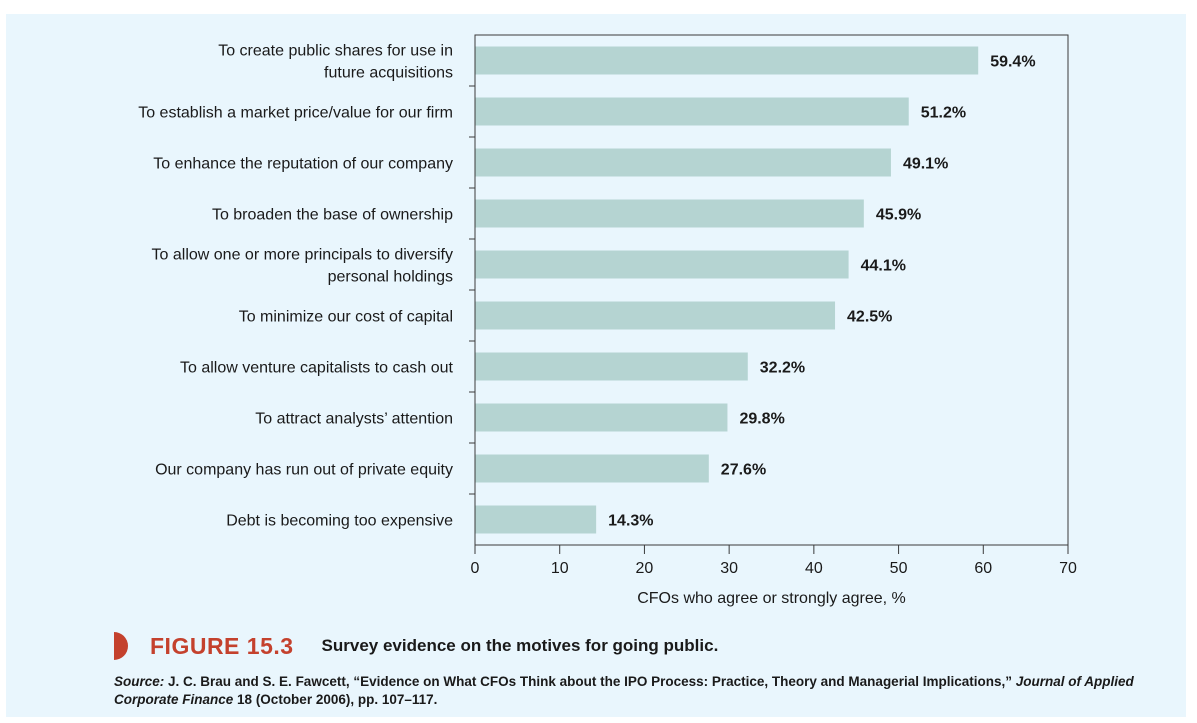 The height and width of the screenshot is (723, 1197). I want to click on x-axis-title: CFOs who agree or strongly agree, %, so click(771, 598).